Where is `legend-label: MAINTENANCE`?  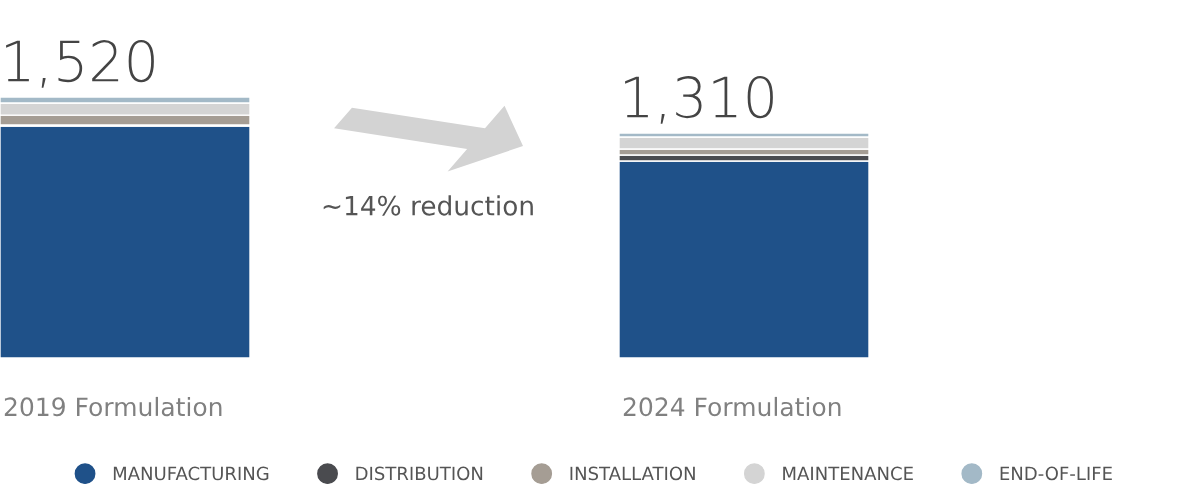 legend-label: MAINTENANCE is located at coordinates (848, 473).